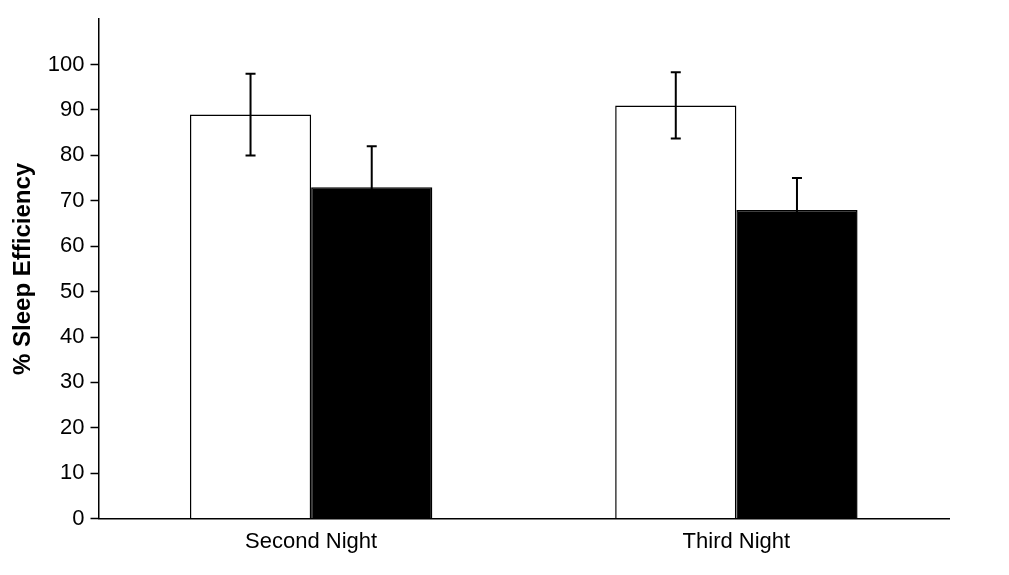 The height and width of the screenshot is (575, 1009). Describe the element at coordinates (72, 336) in the screenshot. I see `y-tick-label: 40` at that location.